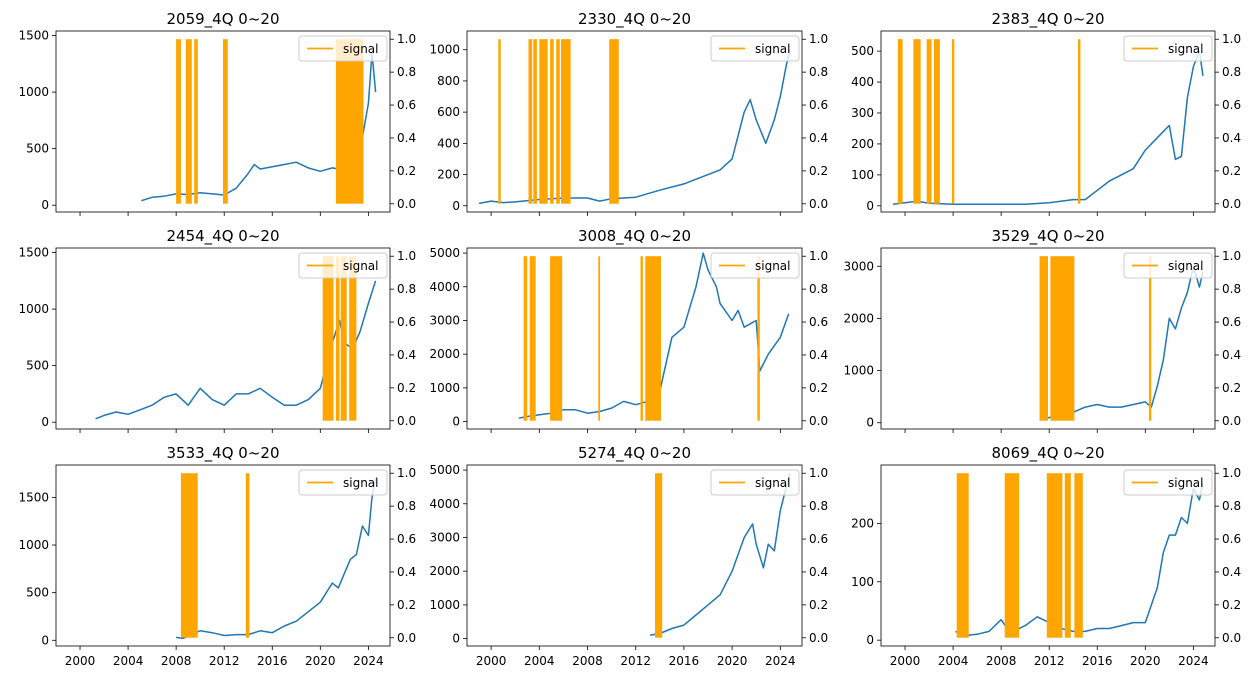 This screenshot has width=1259, height=681. Describe the element at coordinates (634, 236) in the screenshot. I see `subplot-title: 3008_4Q 0~20` at that location.